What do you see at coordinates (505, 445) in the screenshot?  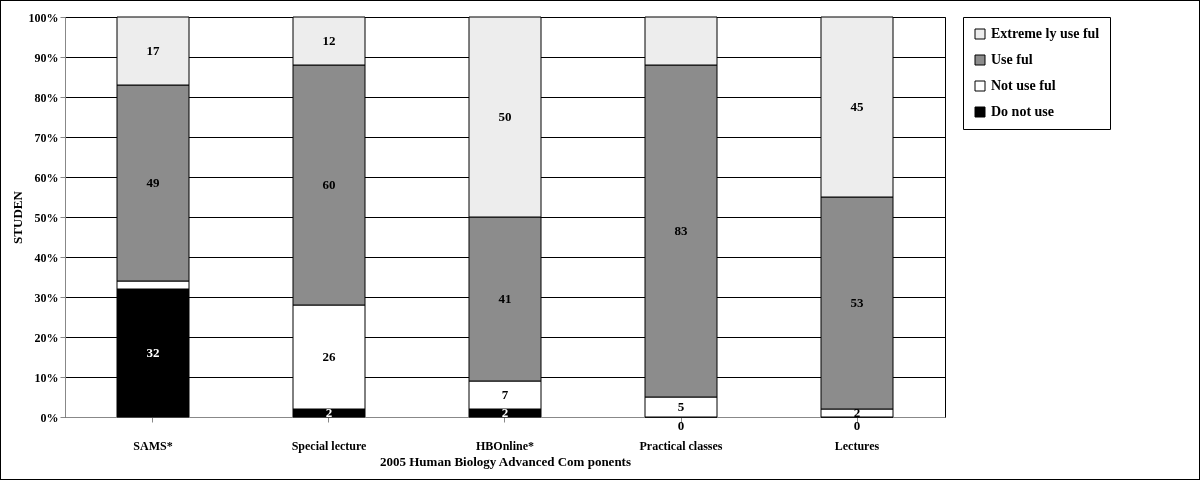 I see `x-tick-label: HBOnline*` at bounding box center [505, 445].